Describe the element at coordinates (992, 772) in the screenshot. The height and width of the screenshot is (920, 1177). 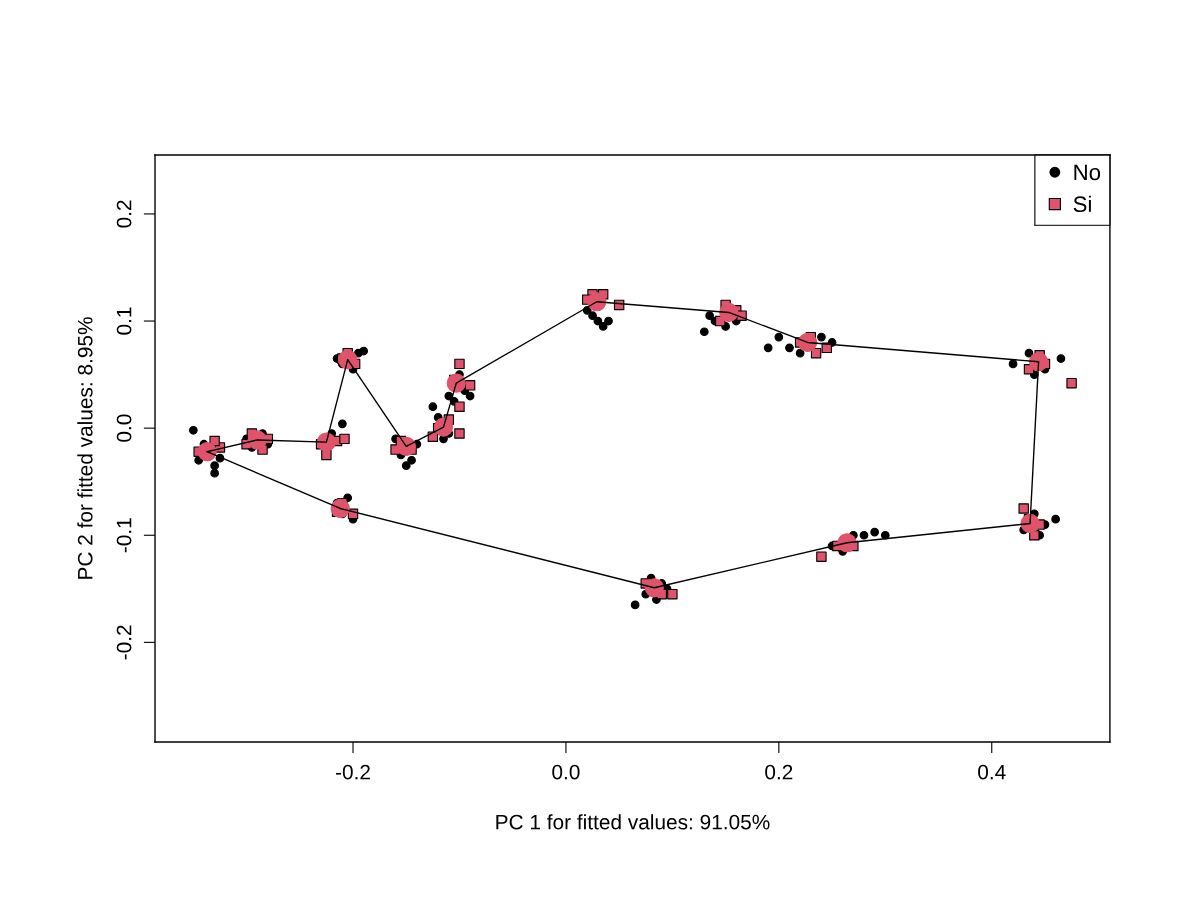
I see `x-tick-label: 0.4` at that location.